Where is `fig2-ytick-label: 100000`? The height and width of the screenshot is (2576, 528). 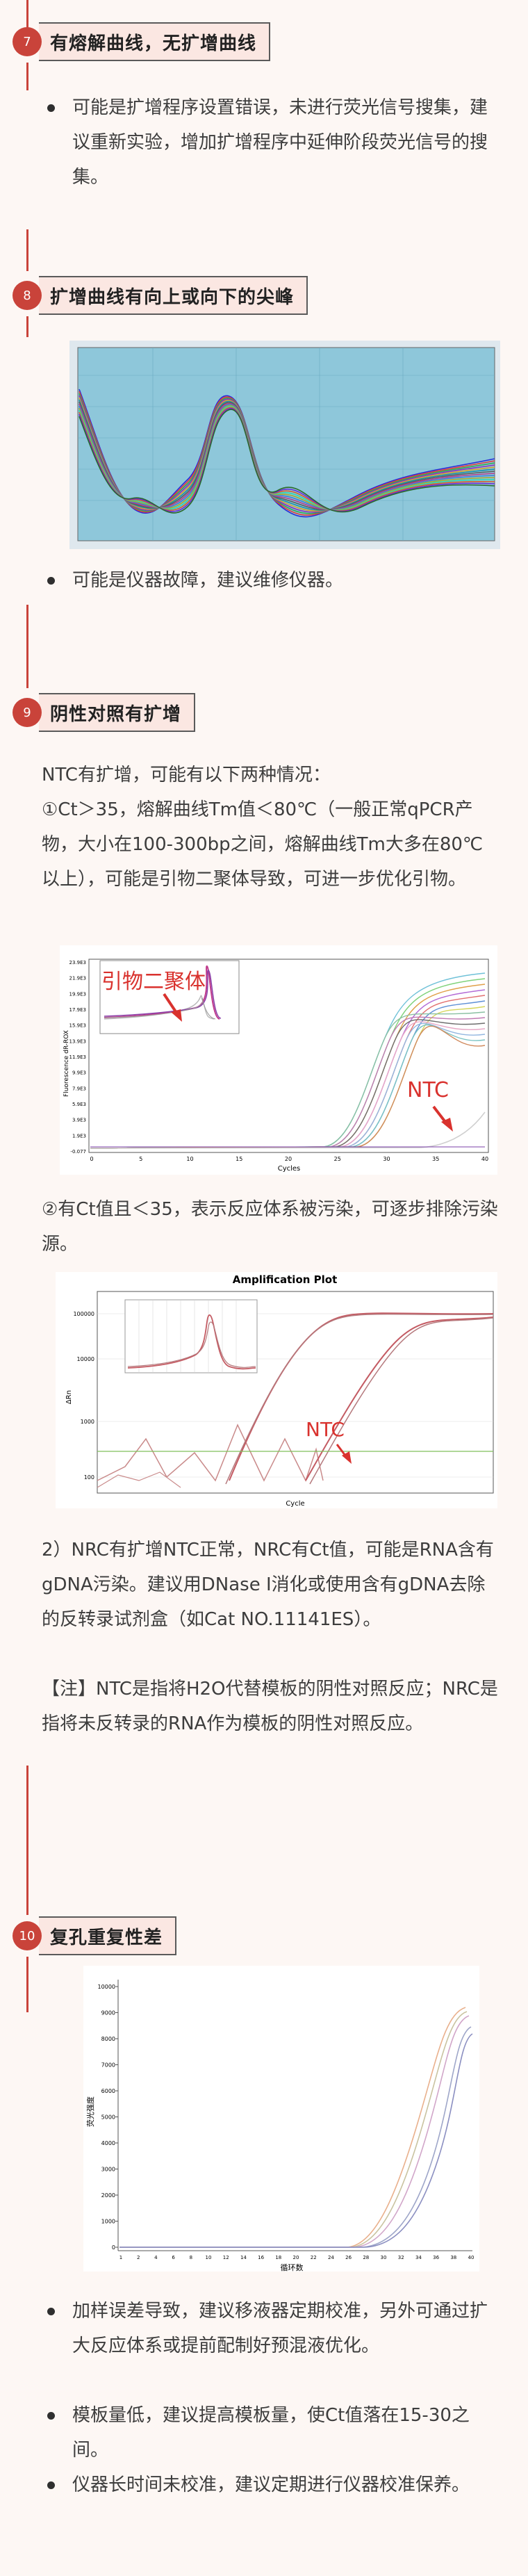 fig2-ytick-label: 100000 is located at coordinates (83, 1314).